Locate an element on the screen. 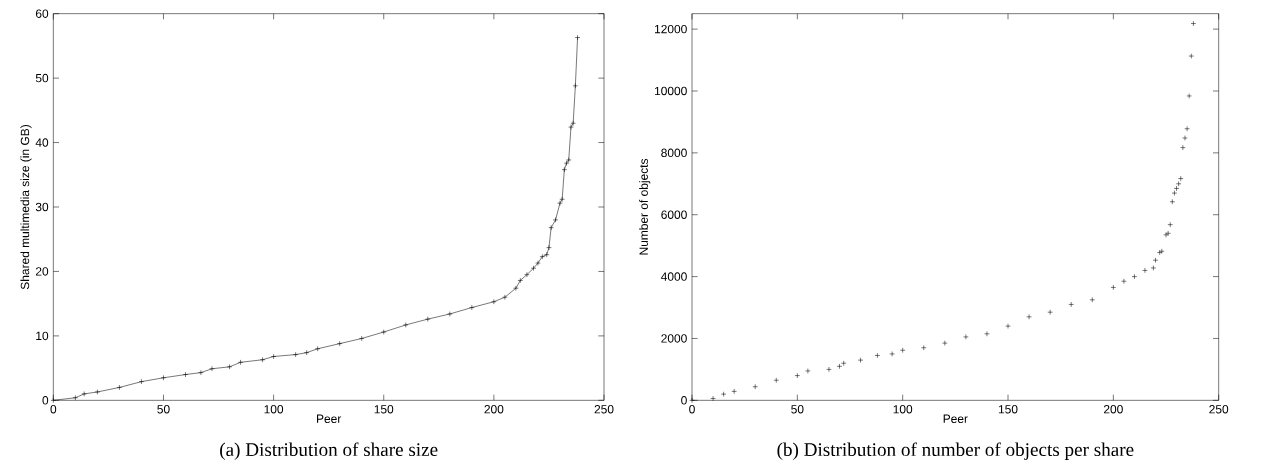 The width and height of the screenshot is (1278, 467). y-axis-title: Shared multimedia size (in GB) is located at coordinates (26, 207).